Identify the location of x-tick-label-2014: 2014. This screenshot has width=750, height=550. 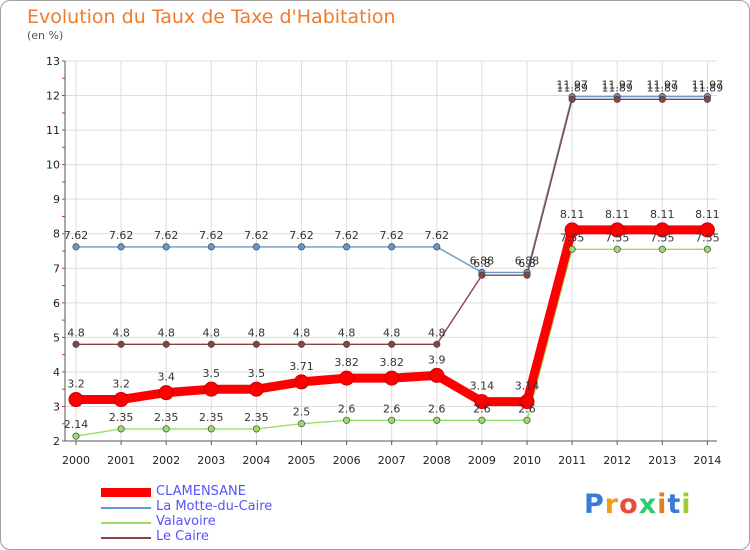
(707, 460).